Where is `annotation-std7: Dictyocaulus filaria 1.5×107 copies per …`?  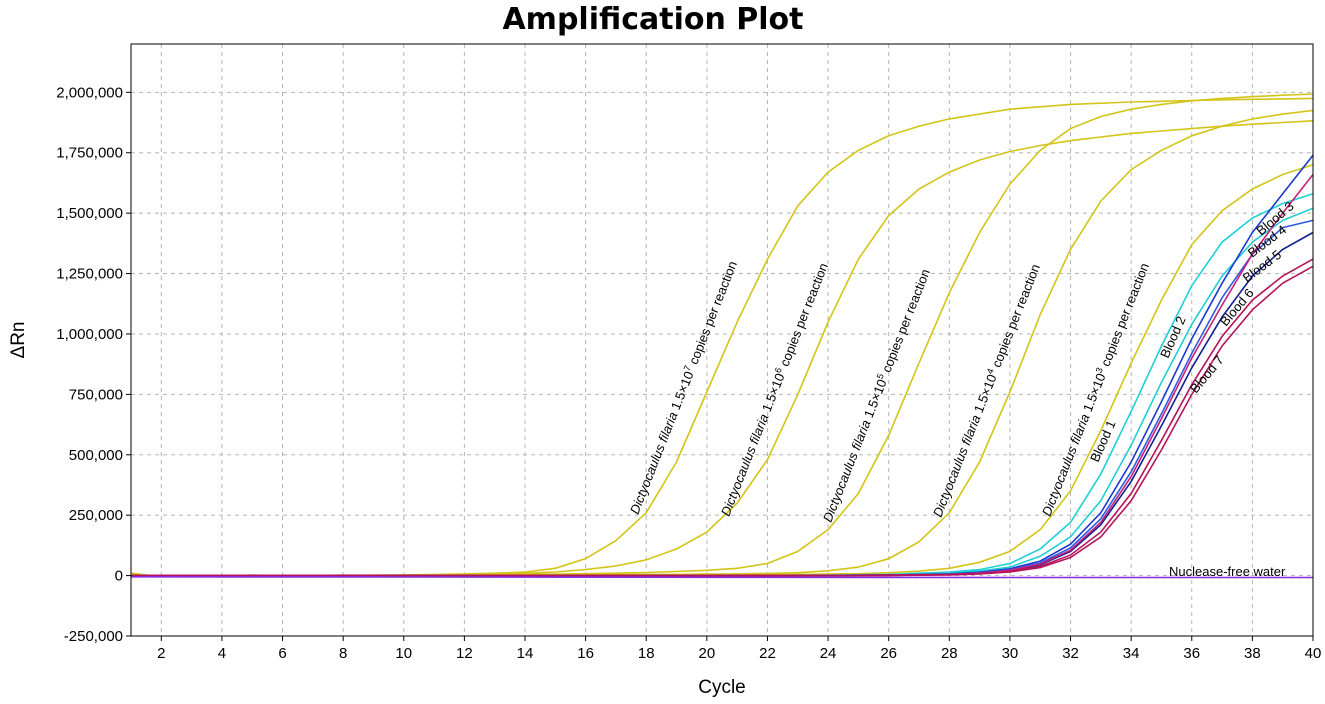
annotation-std7: Dictyocaulus filaria 1.5×107 copies per … is located at coordinates (683, 387).